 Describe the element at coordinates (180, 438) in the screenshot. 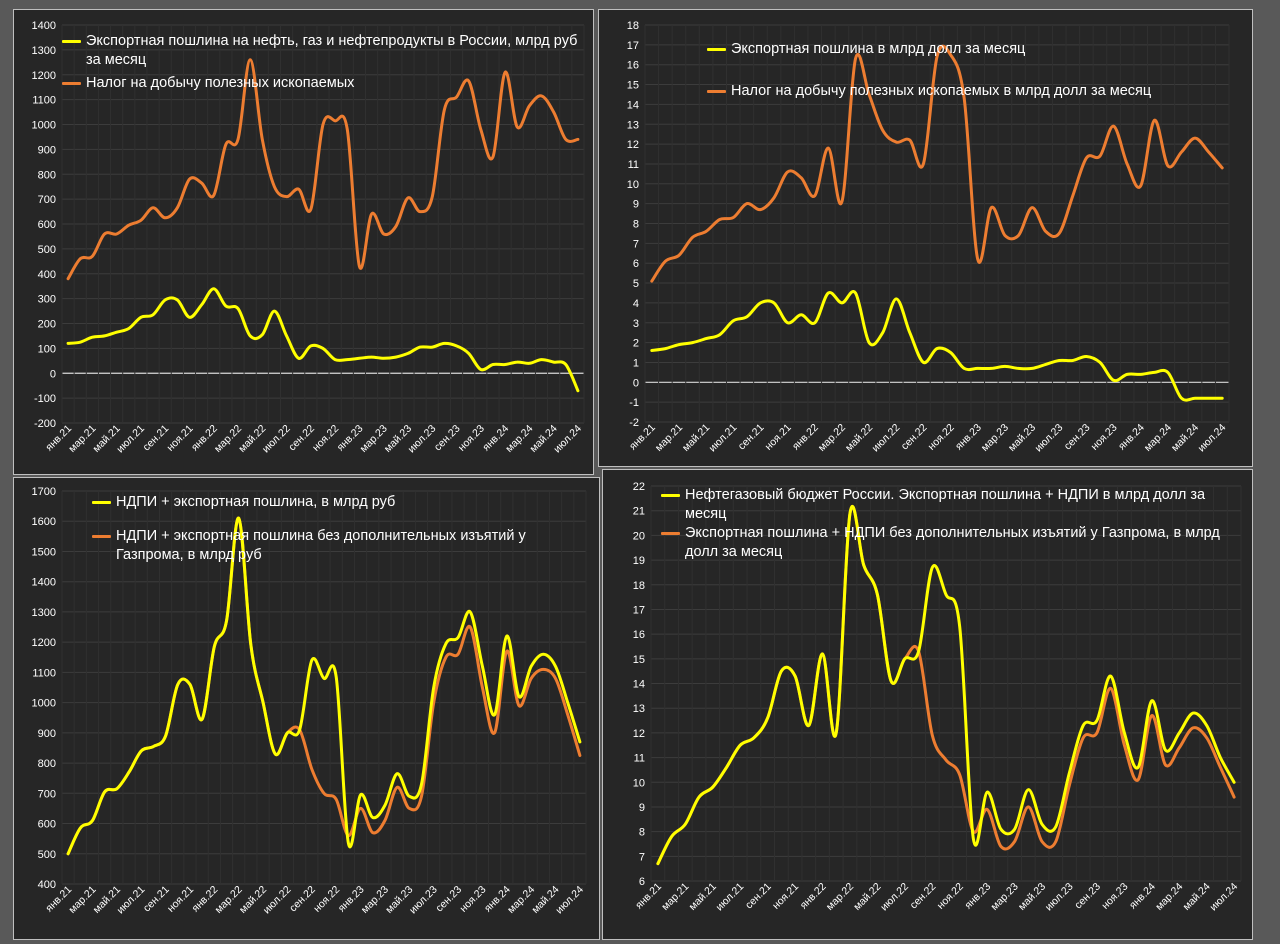

I see `x-tick-label: ноя.21` at that location.